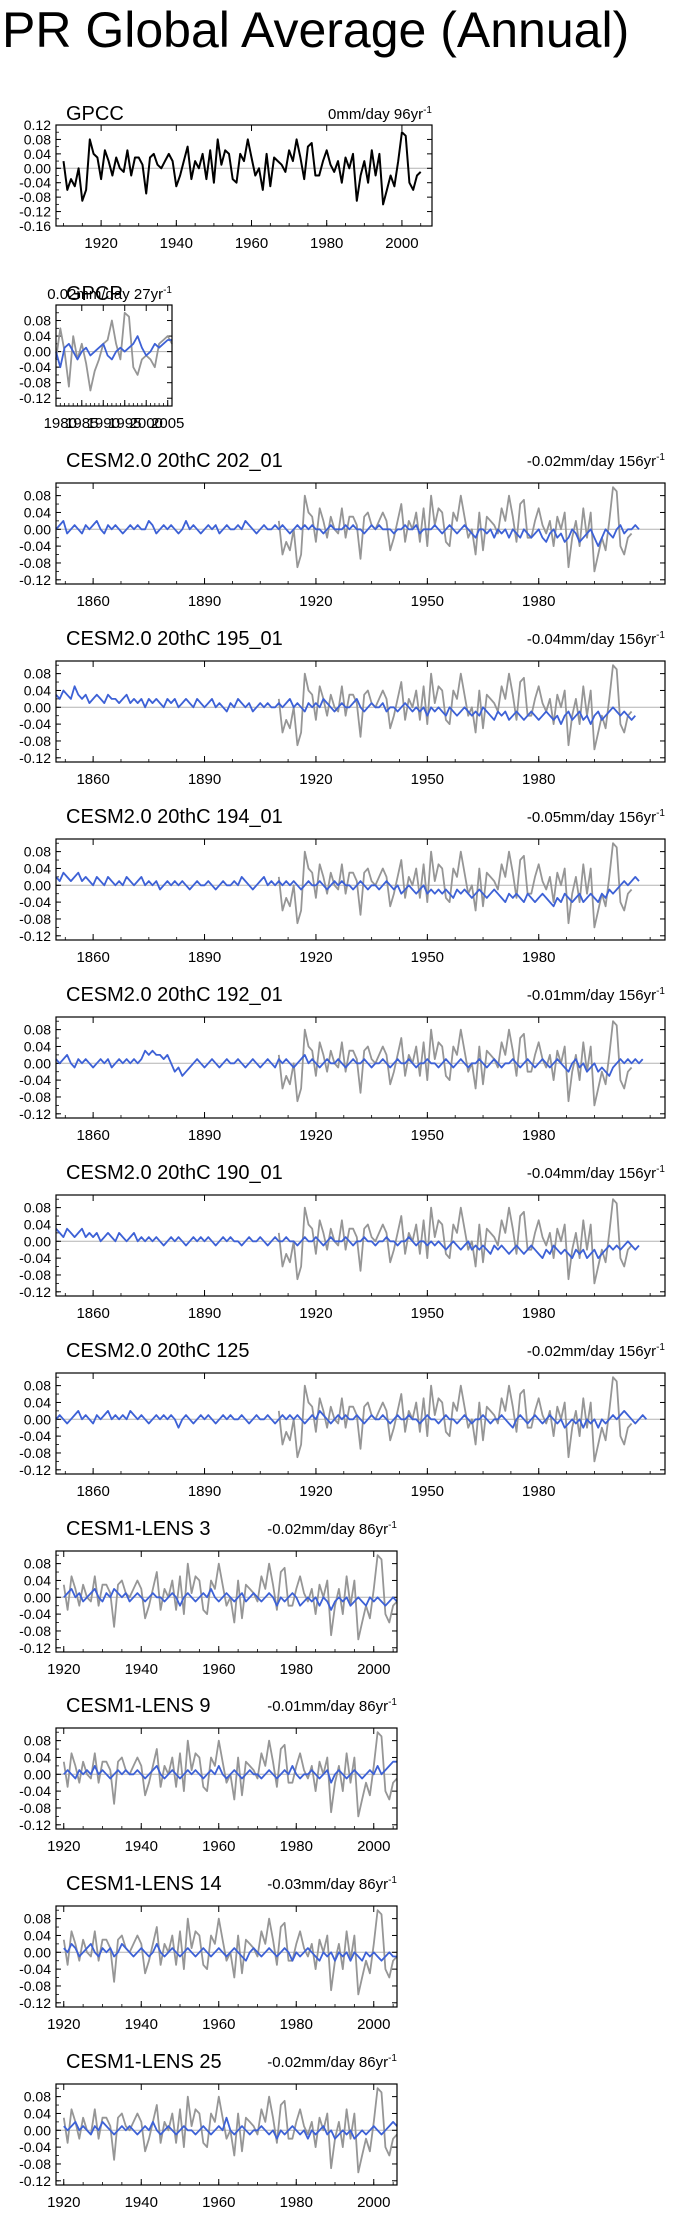 The height and width of the screenshot is (2214, 683). Describe the element at coordinates (332, 1706) in the screenshot. I see `panel-trend-label: -0.01mm/day 86yr-1` at that location.